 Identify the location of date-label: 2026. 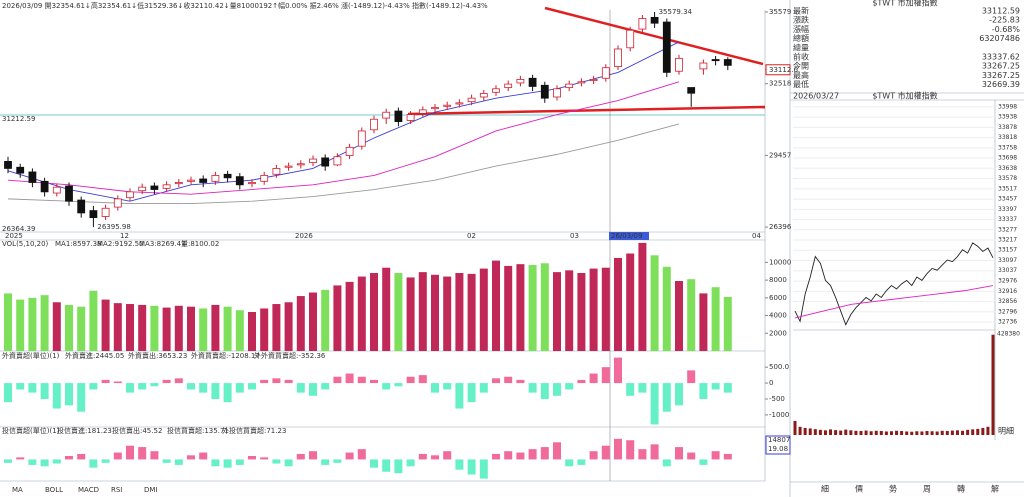
(304, 236).